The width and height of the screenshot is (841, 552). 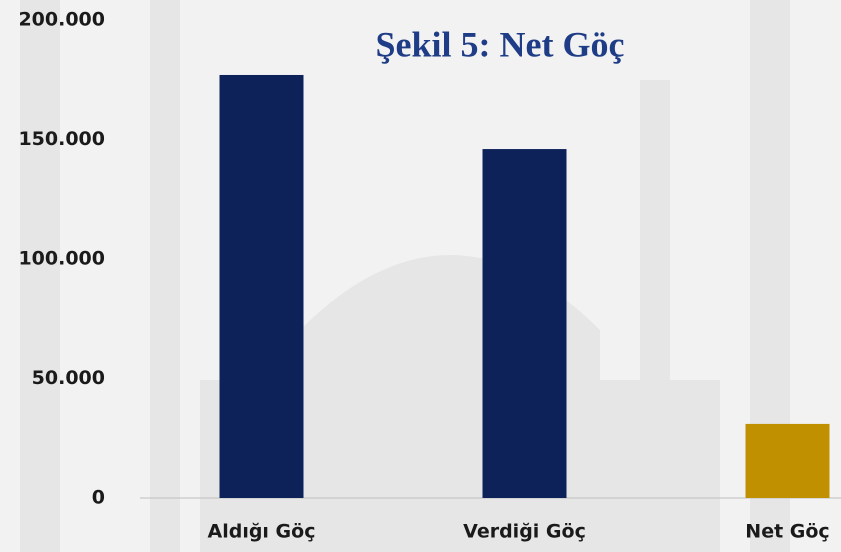 What do you see at coordinates (500, 44) in the screenshot?
I see `chart-title: Şekil 5: Net Göç` at bounding box center [500, 44].